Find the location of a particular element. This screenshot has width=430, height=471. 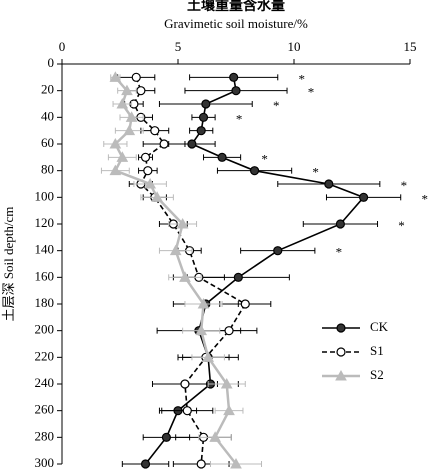

x-tick-label: 15 is located at coordinates (410, 46).